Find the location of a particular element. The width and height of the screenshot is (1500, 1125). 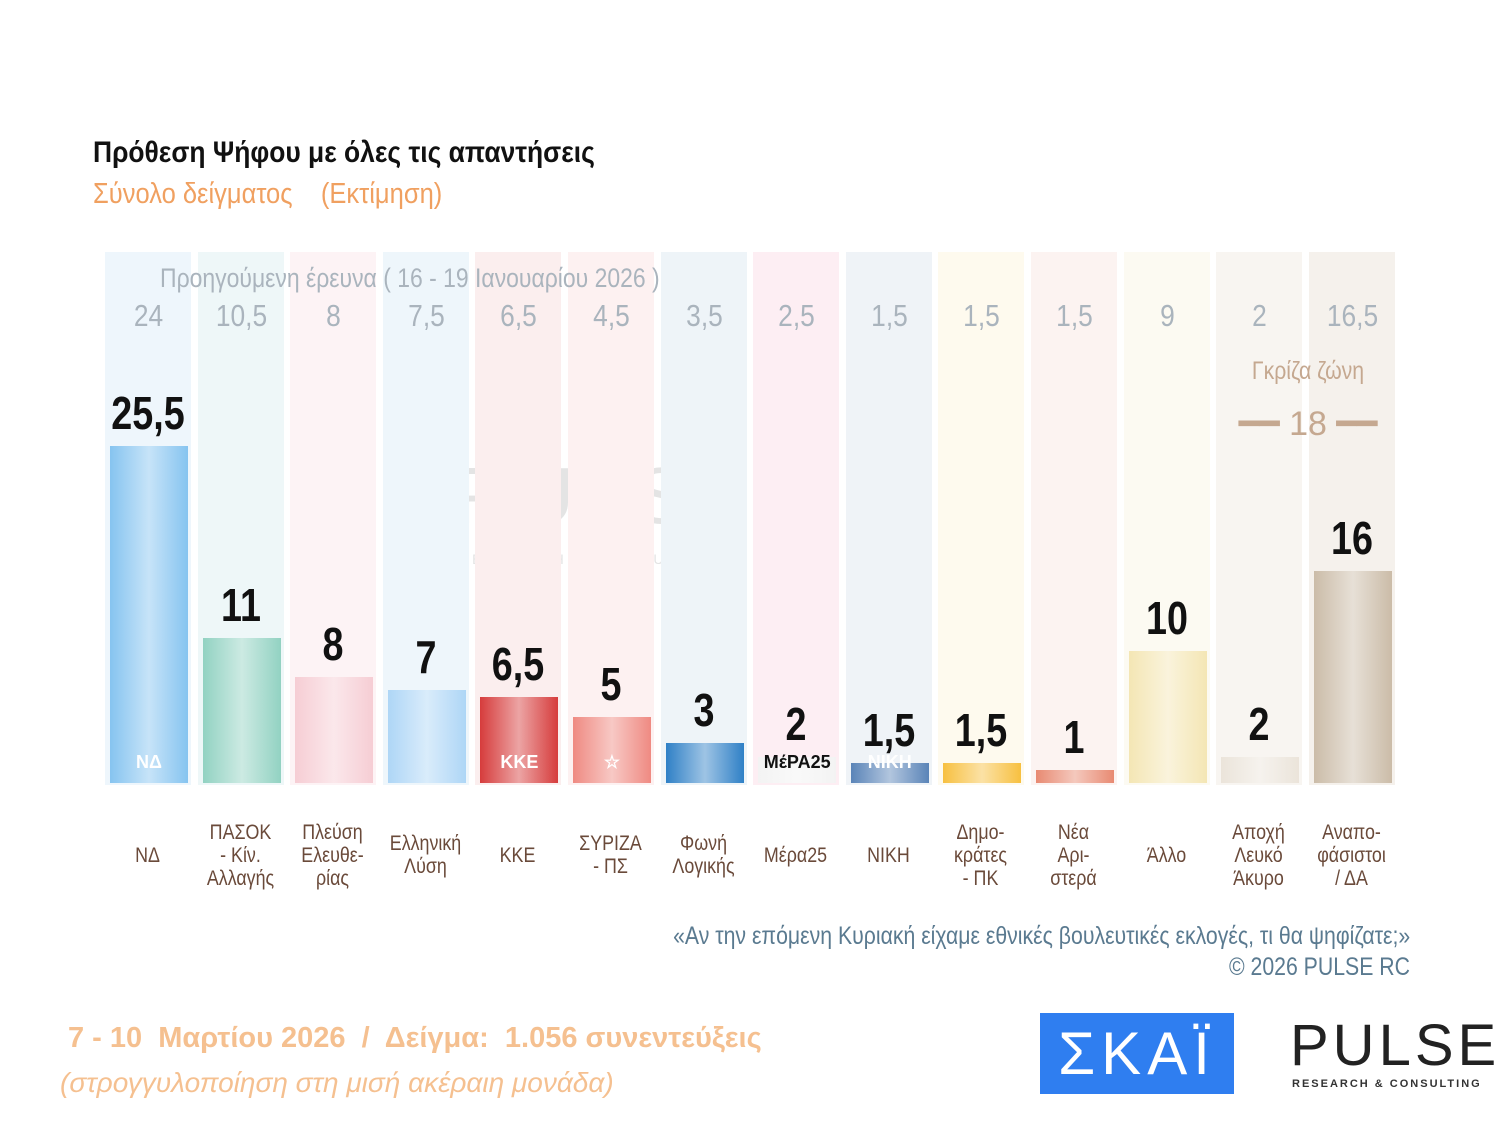

previous-value: 6,5 is located at coordinates (519, 315).